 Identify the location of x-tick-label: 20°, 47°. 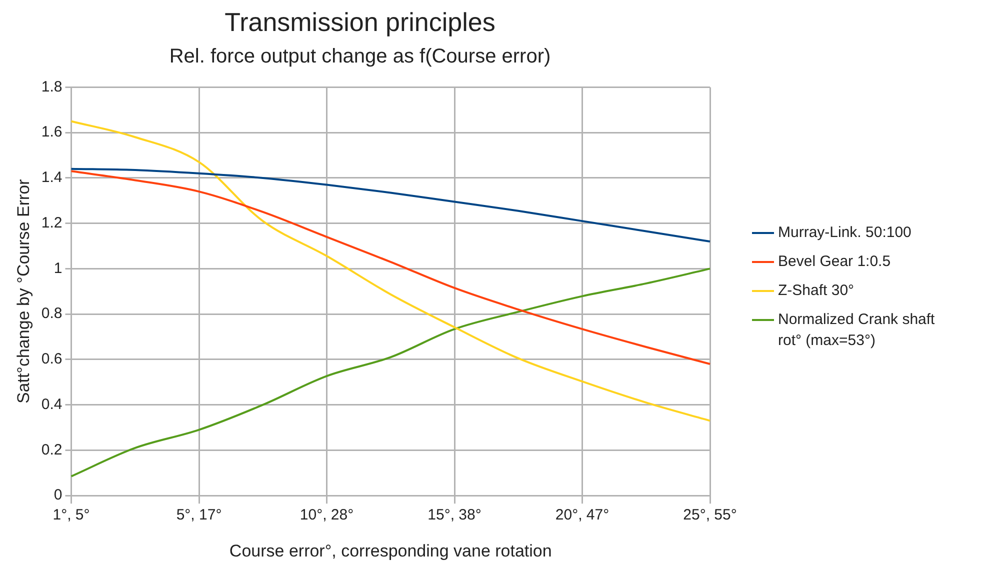
(582, 515).